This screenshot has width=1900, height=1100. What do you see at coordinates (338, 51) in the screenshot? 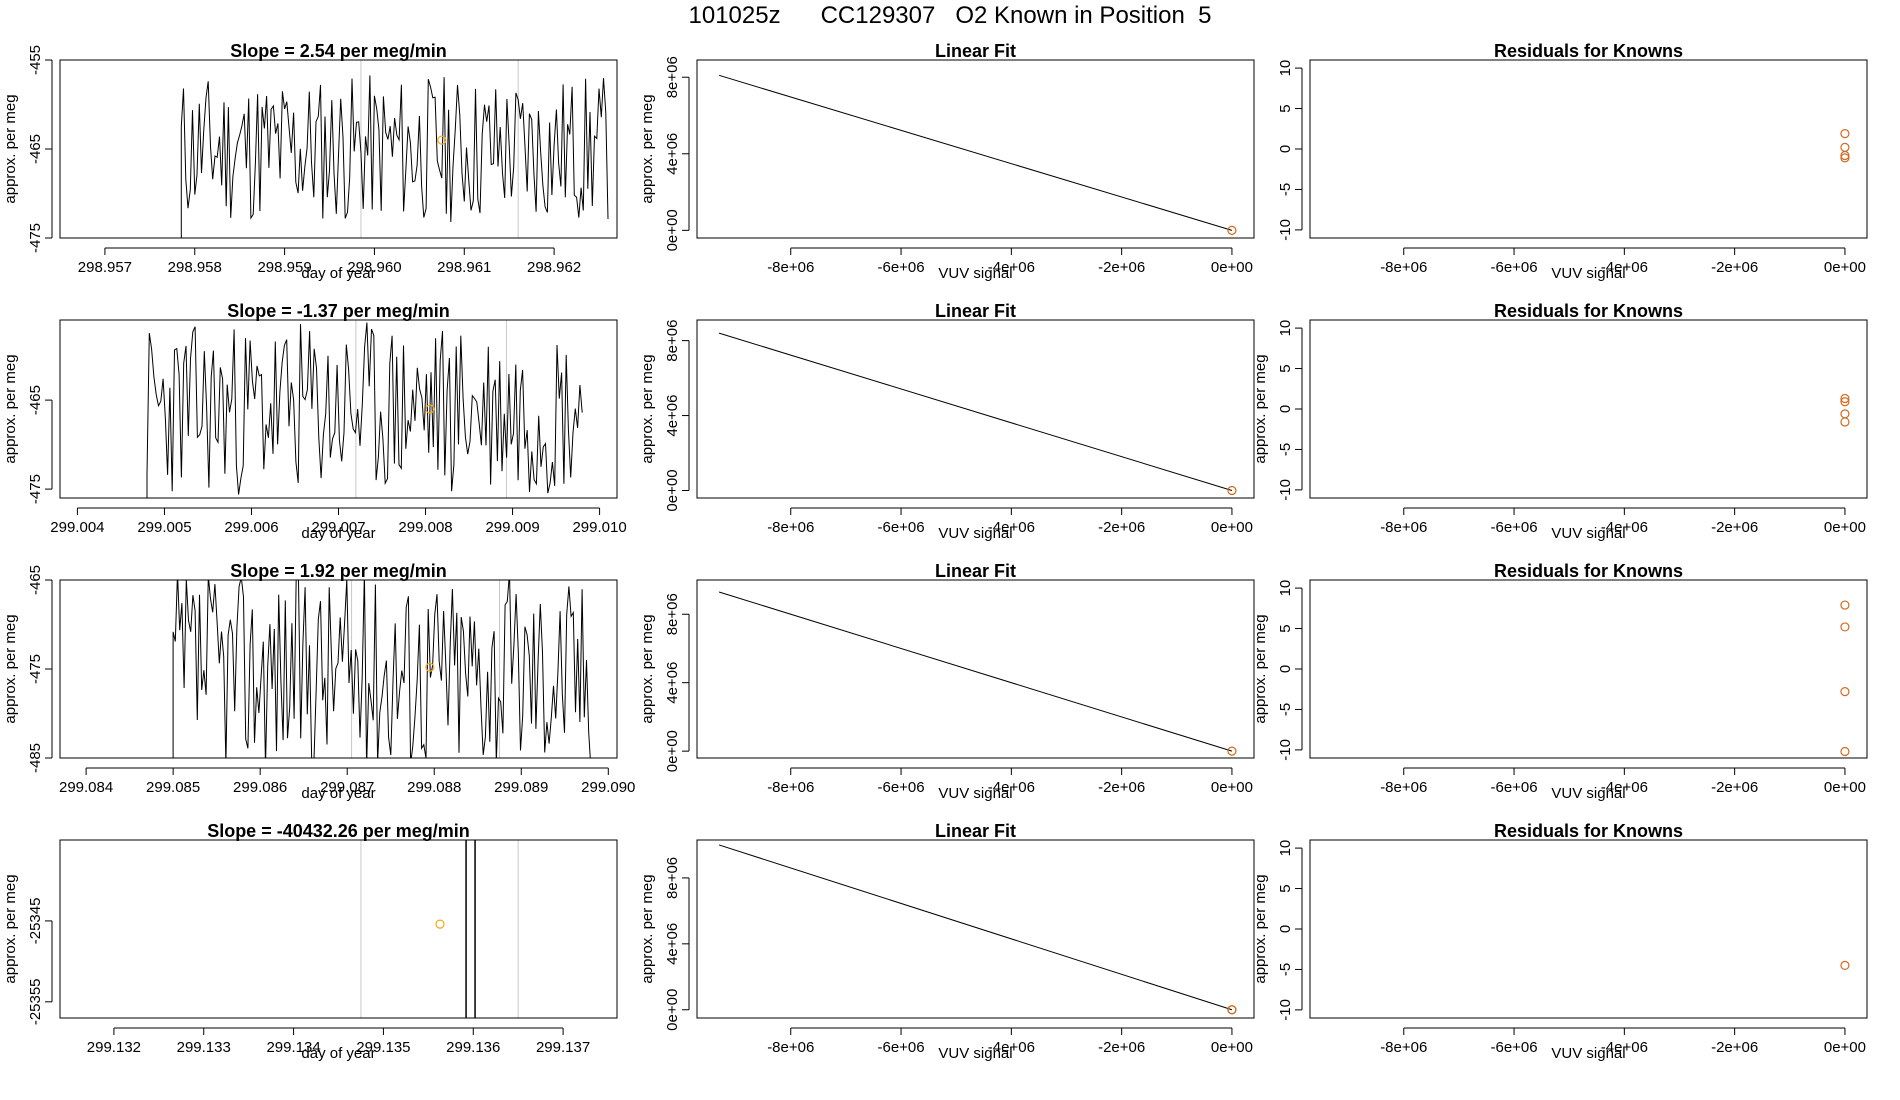
I see `panel-title: Slope = 2.54 per meg/min` at bounding box center [338, 51].